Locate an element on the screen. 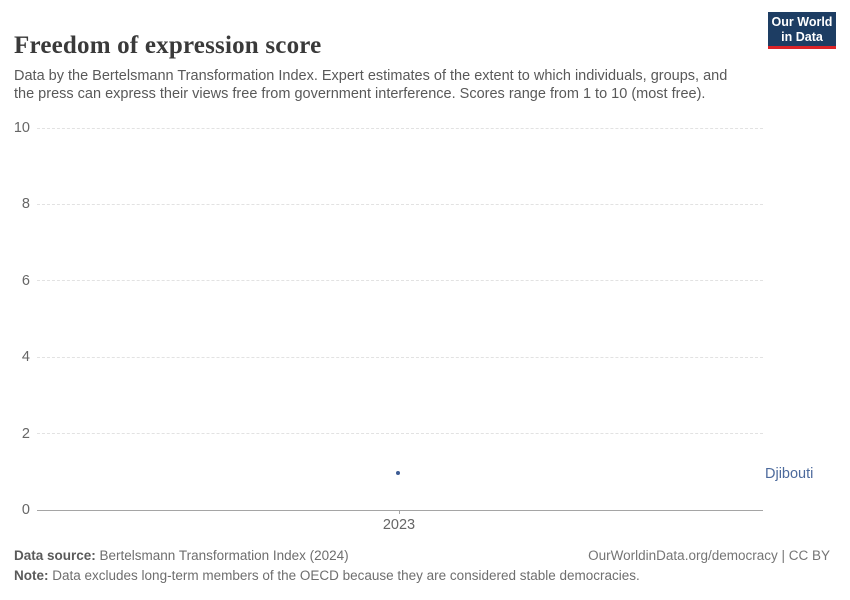  data-source-text: Bertelsmann Transformation Index (2024) is located at coordinates (222, 555).